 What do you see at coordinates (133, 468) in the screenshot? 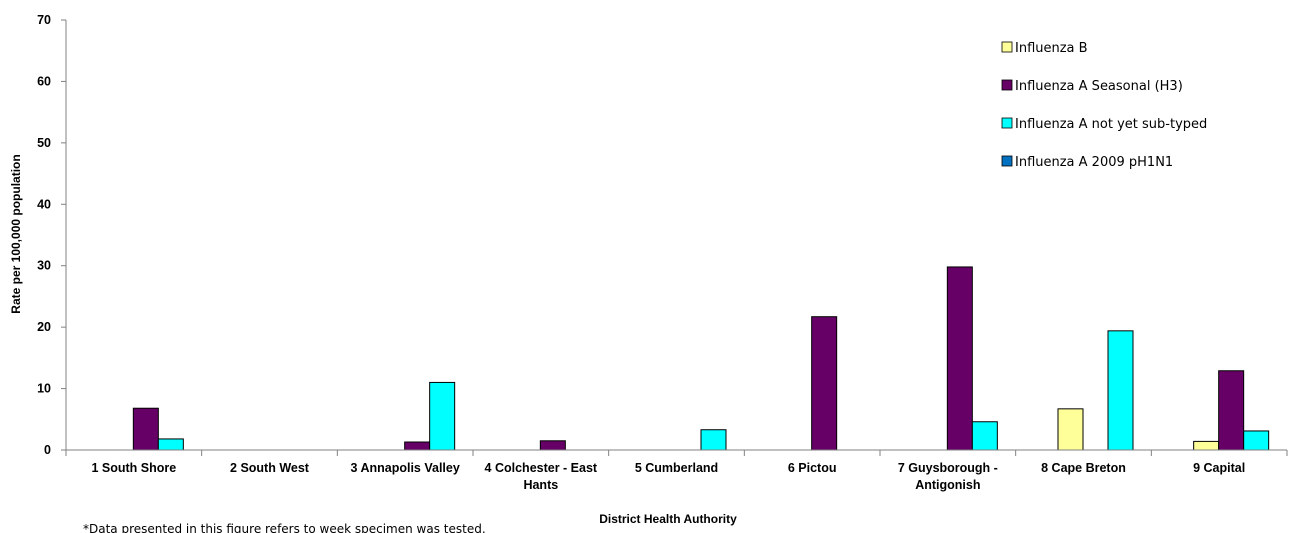
I see `x-category-label: 1 South Shore` at bounding box center [133, 468].